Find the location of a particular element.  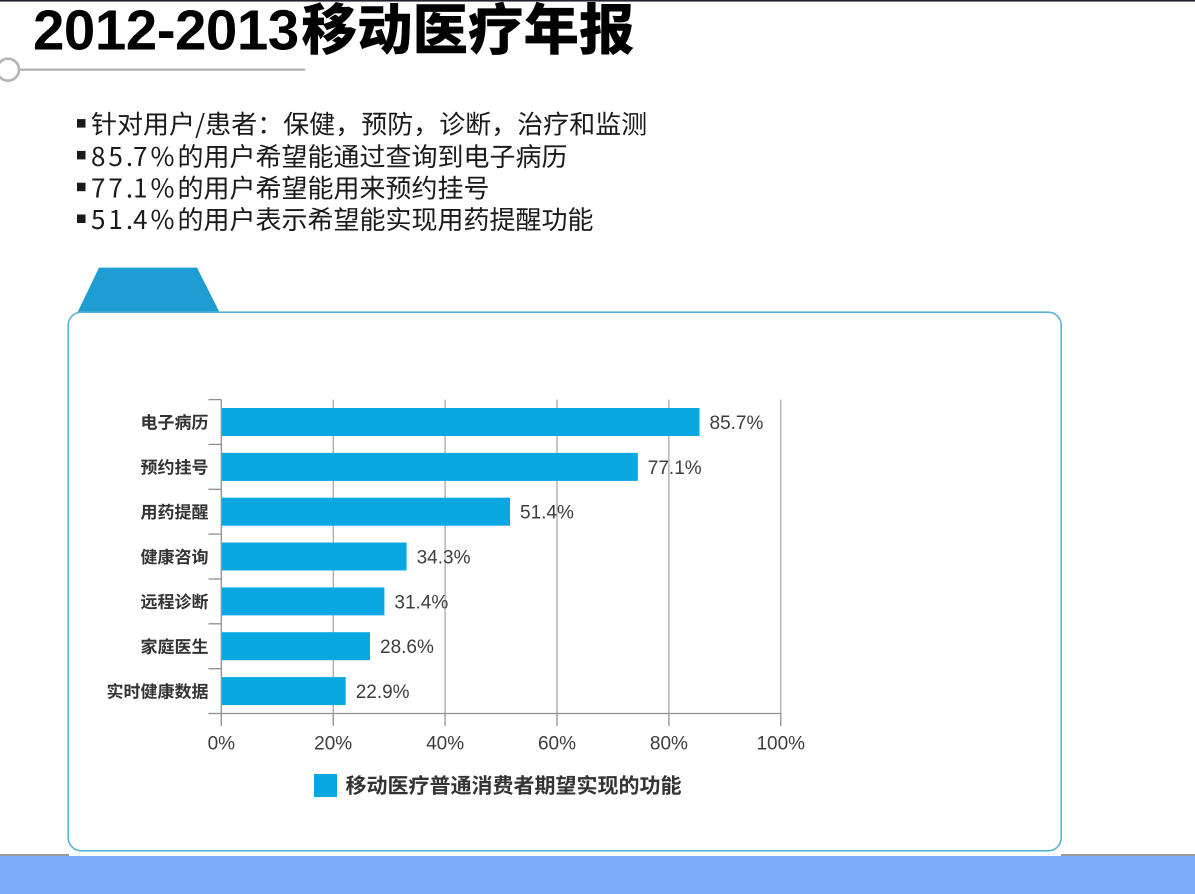

svg-text: 77.1% is located at coordinates (675, 468).